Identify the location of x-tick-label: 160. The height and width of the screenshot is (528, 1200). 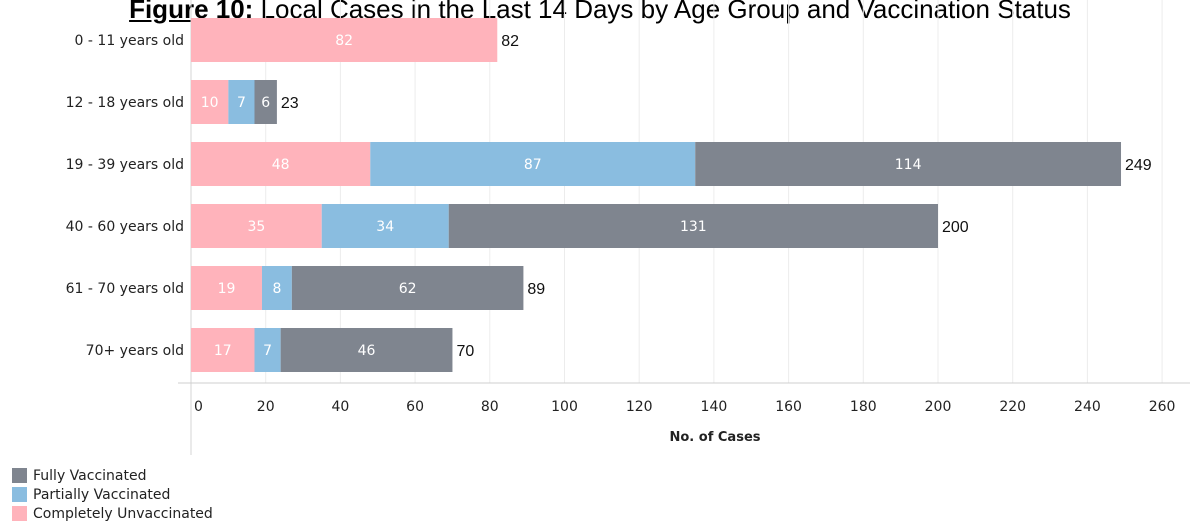
(788, 407).